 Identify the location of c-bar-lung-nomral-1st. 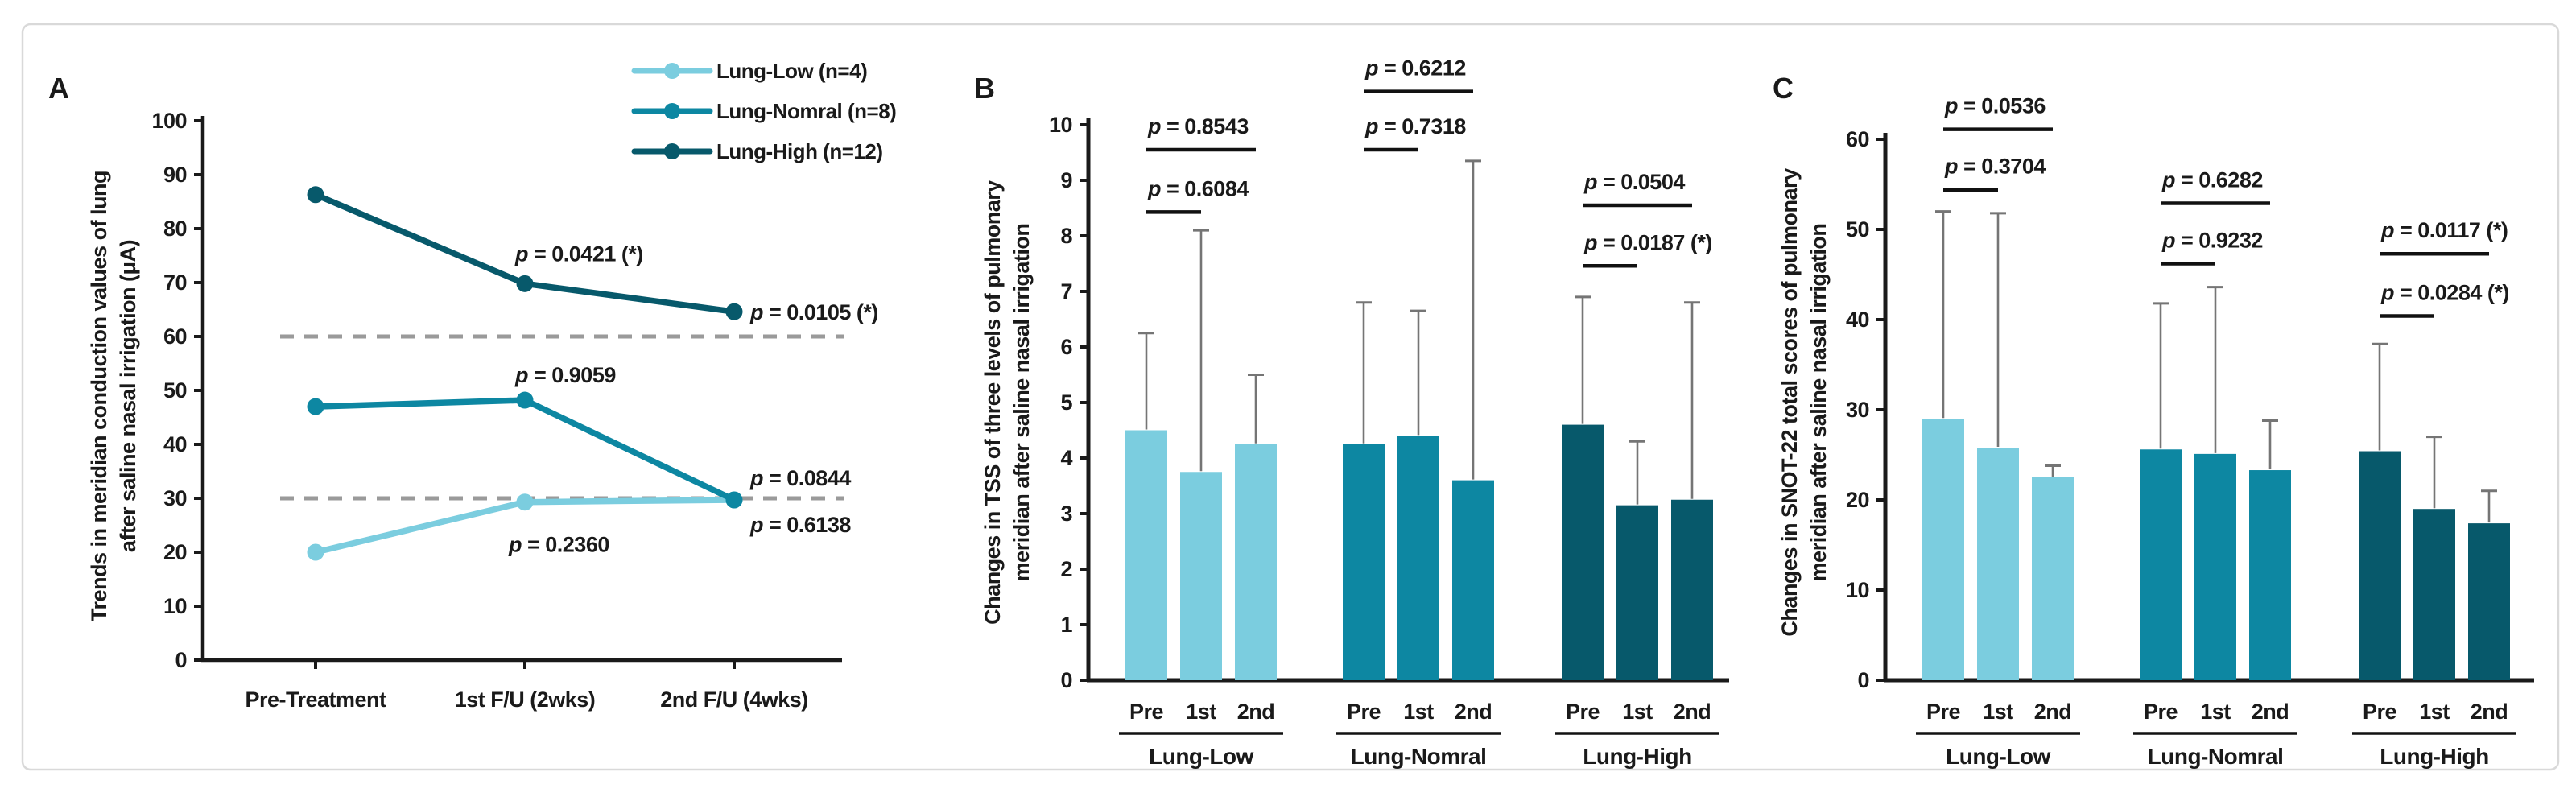
(2215, 566).